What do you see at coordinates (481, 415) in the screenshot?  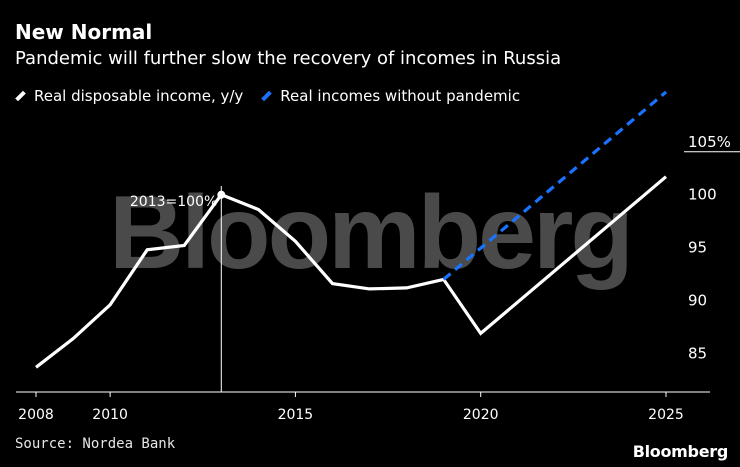 I see `x-tick-label-2020: 2020` at bounding box center [481, 415].